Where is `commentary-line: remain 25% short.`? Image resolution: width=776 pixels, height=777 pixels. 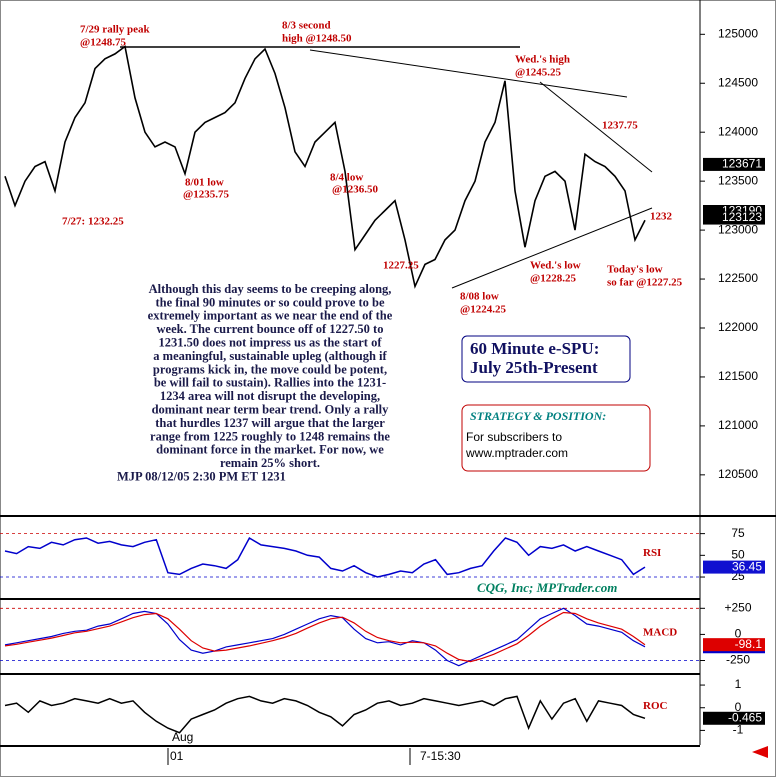
commentary-line: remain 25% short. is located at coordinates (270, 463).